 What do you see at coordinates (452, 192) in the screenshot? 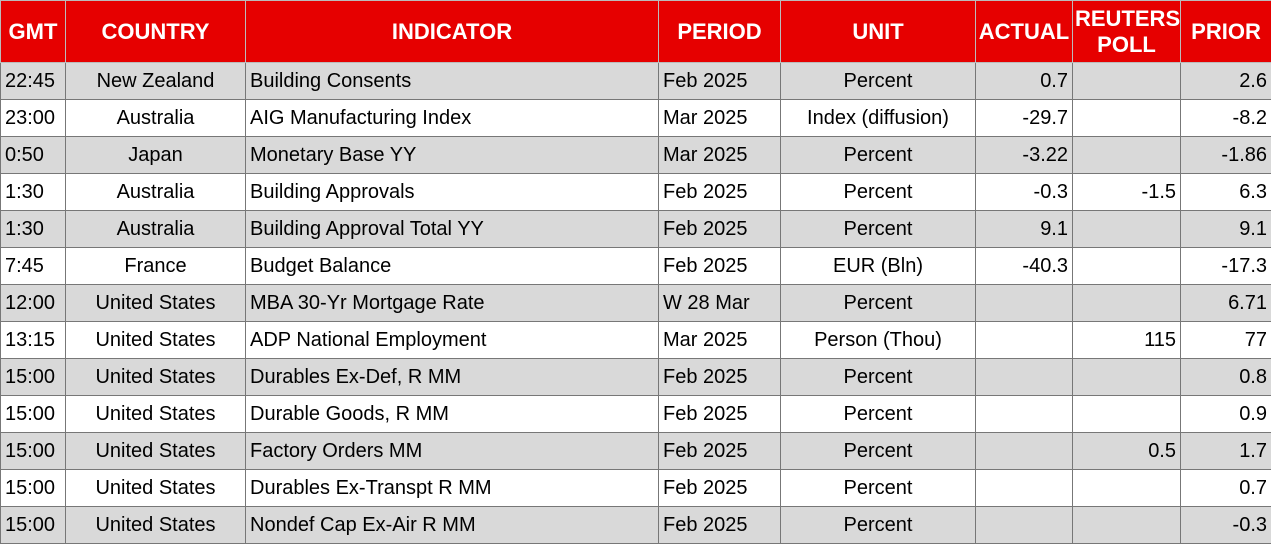
I see `table-cell: Building Approvals` at bounding box center [452, 192].